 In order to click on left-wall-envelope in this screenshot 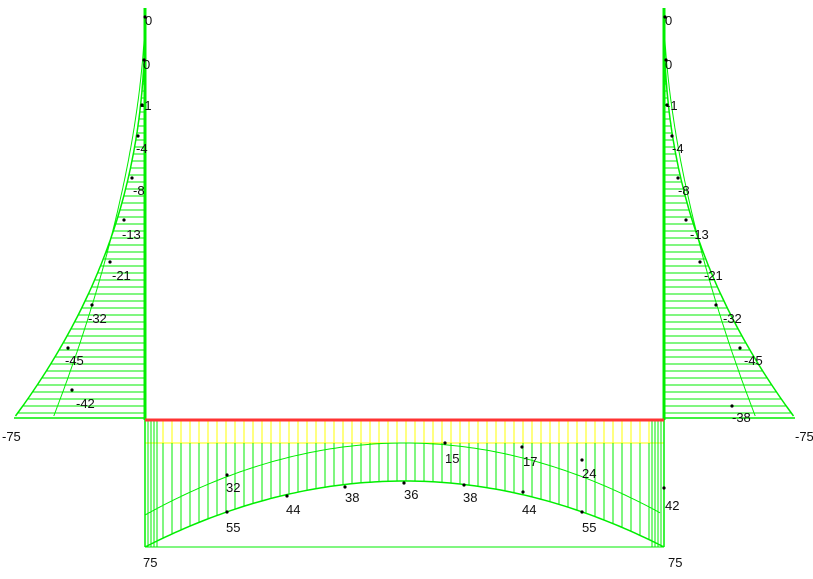, I will do `click(80, 214)`.